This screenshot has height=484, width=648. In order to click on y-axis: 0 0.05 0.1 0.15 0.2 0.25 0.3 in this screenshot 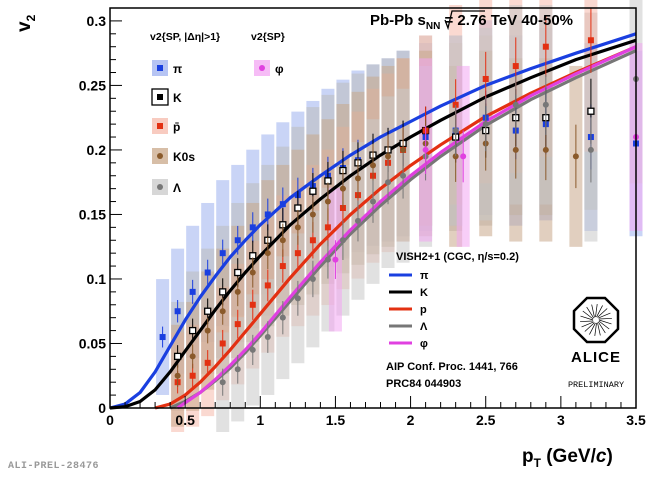, I will do `click(100, 211)`.